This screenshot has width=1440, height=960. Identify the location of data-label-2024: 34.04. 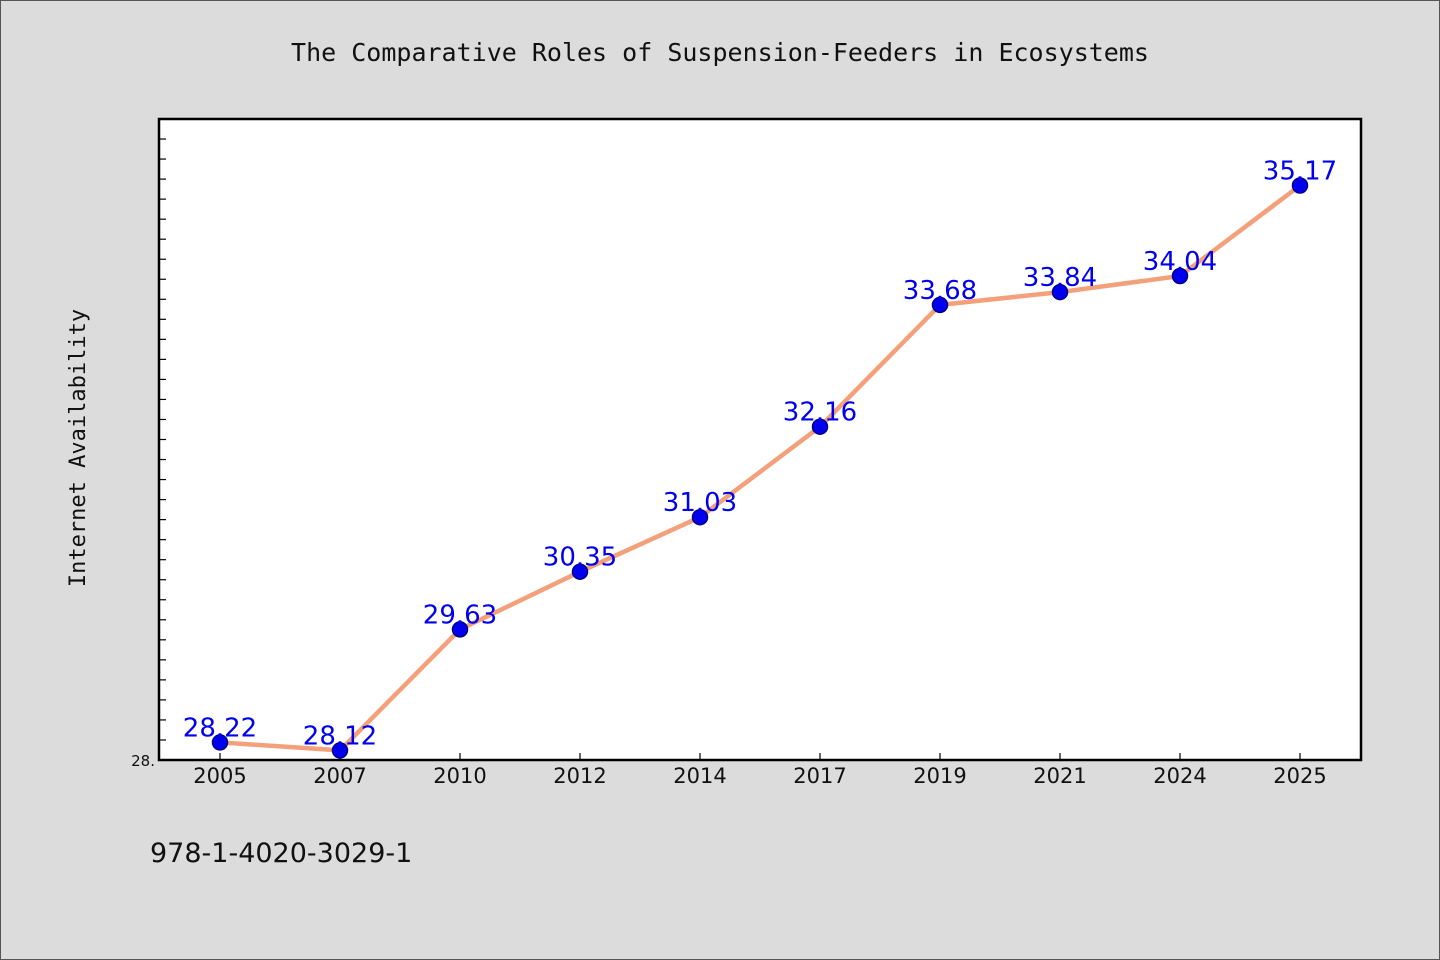
(1180, 262).